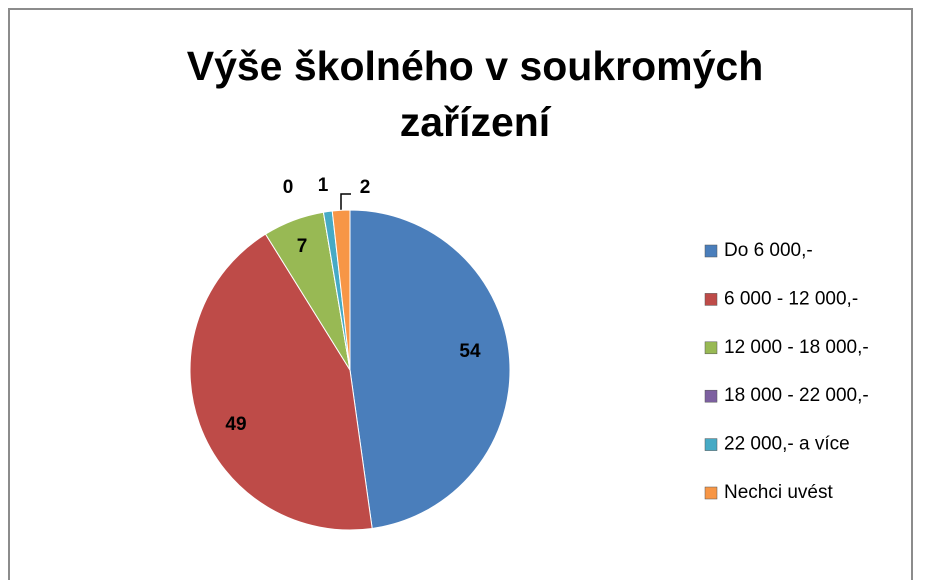 This screenshot has width=925, height=580. What do you see at coordinates (288, 187) in the screenshot?
I see `data-label: 0` at bounding box center [288, 187].